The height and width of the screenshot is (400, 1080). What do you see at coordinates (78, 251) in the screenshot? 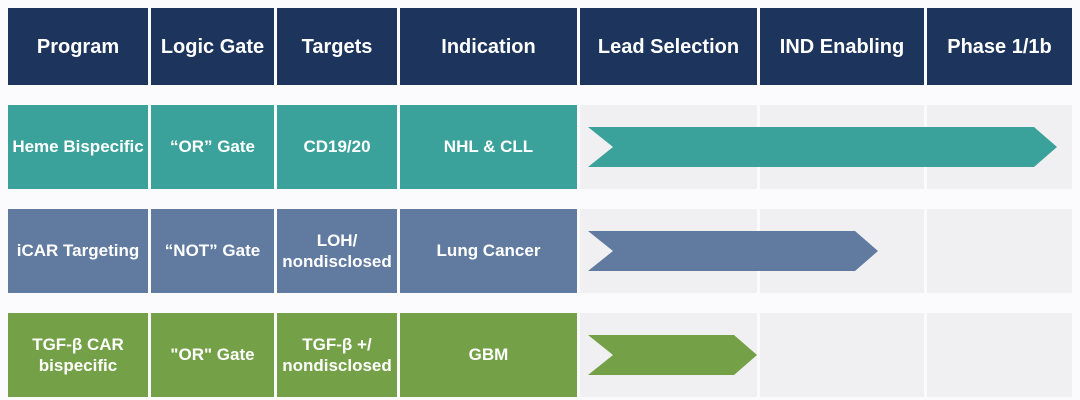
I see `program-cell: iCAR Targeting` at bounding box center [78, 251].